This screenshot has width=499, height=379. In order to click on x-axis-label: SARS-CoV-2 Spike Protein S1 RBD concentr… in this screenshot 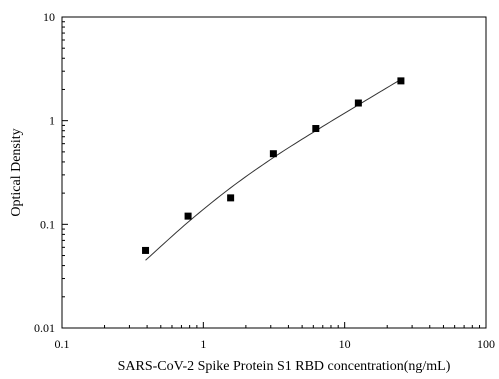, I will do `click(284, 366)`.